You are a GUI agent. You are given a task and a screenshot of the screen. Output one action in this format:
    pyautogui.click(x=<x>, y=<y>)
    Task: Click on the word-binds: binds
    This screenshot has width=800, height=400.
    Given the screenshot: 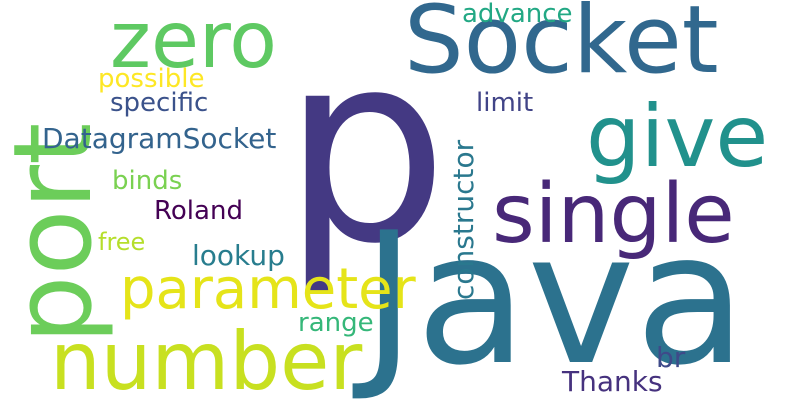 What is the action you would take?
    pyautogui.click(x=147, y=181)
    